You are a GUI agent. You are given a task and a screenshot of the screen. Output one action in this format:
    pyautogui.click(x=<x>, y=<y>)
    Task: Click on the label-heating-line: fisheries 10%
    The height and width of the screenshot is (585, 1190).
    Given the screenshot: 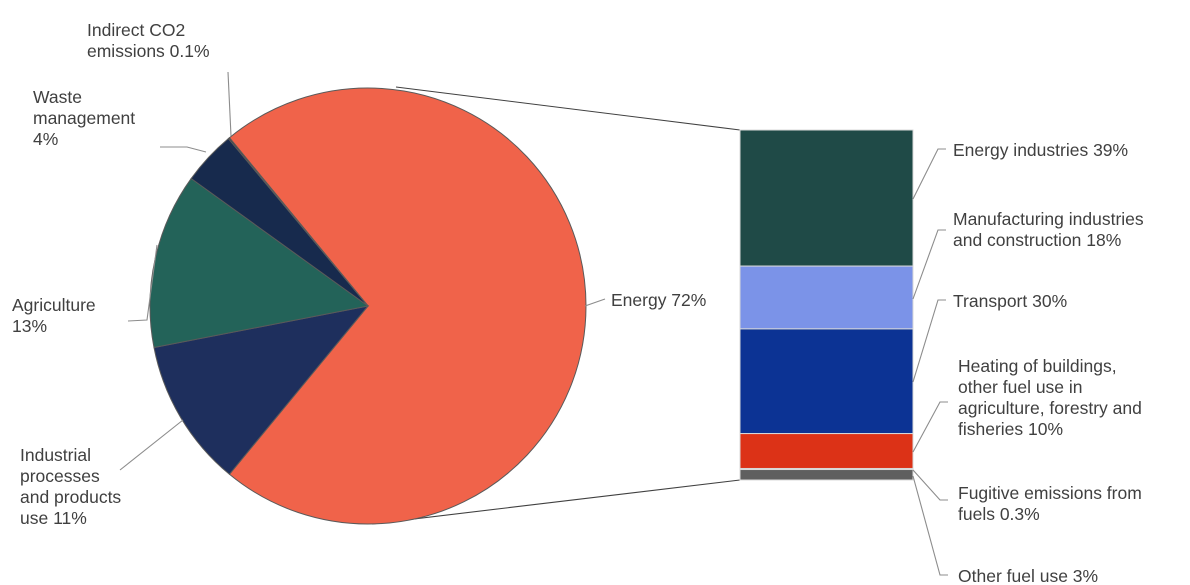 What is the action you would take?
    pyautogui.click(x=1010, y=429)
    